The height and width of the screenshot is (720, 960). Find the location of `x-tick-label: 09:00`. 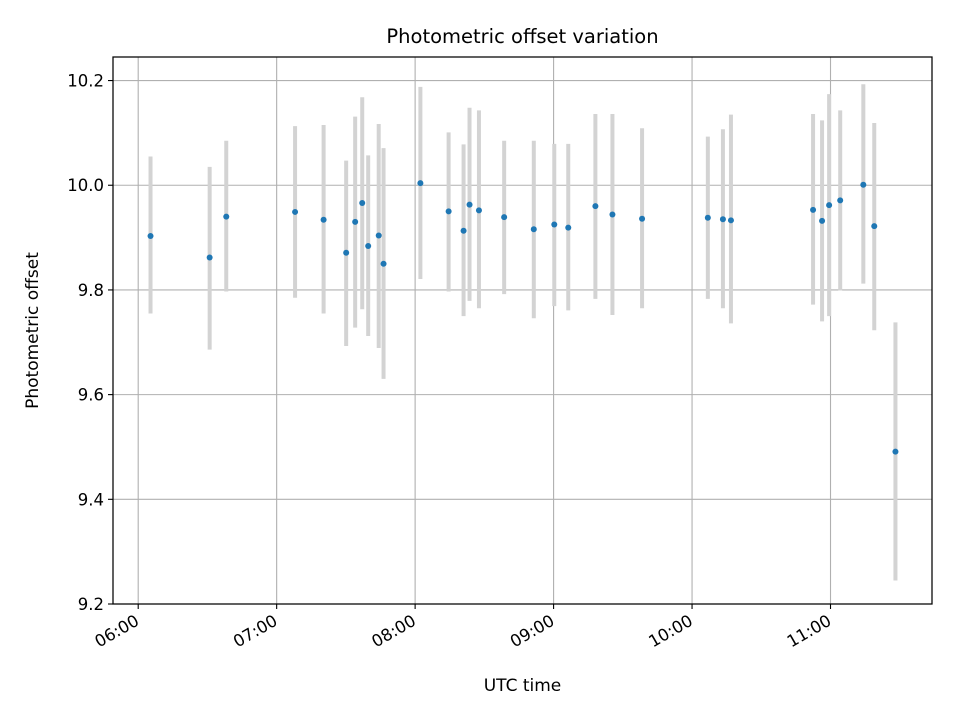

x-tick-label: 09:00 is located at coordinates (532, 631).